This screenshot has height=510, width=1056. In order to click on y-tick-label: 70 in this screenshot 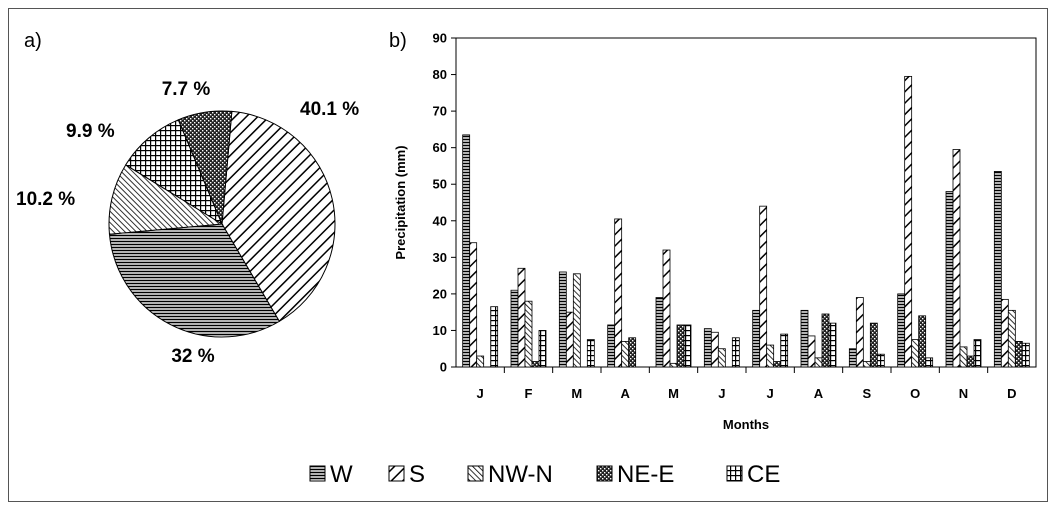, I will do `click(440, 111)`.